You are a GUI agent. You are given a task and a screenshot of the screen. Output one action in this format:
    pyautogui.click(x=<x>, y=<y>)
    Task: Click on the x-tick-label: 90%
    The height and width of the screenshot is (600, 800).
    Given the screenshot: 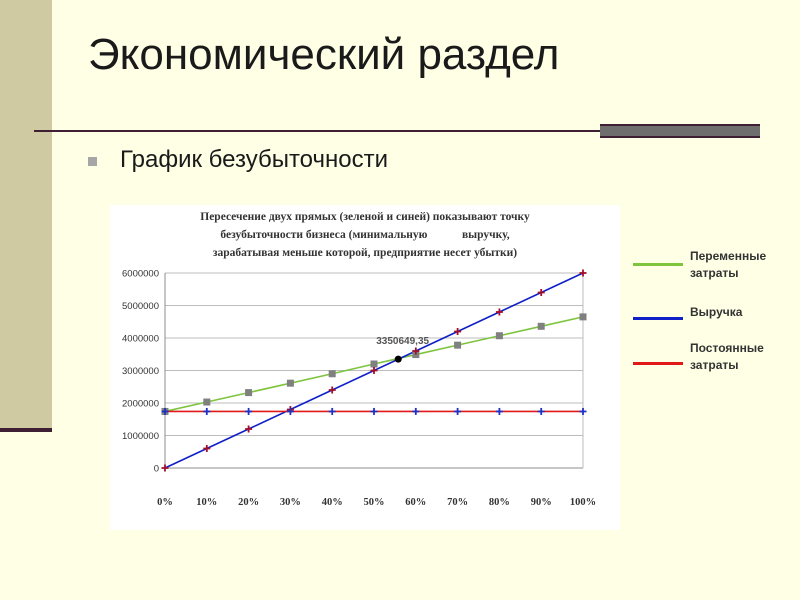 What is the action you would take?
    pyautogui.click(x=541, y=502)
    